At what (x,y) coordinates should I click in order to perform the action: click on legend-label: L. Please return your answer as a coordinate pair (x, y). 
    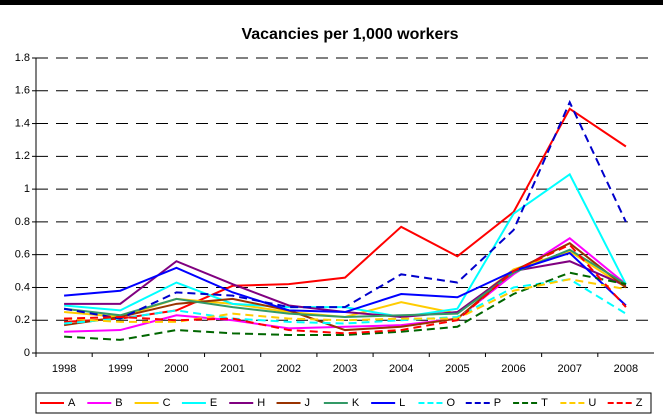
    Looking at the image, I should click on (402, 403).